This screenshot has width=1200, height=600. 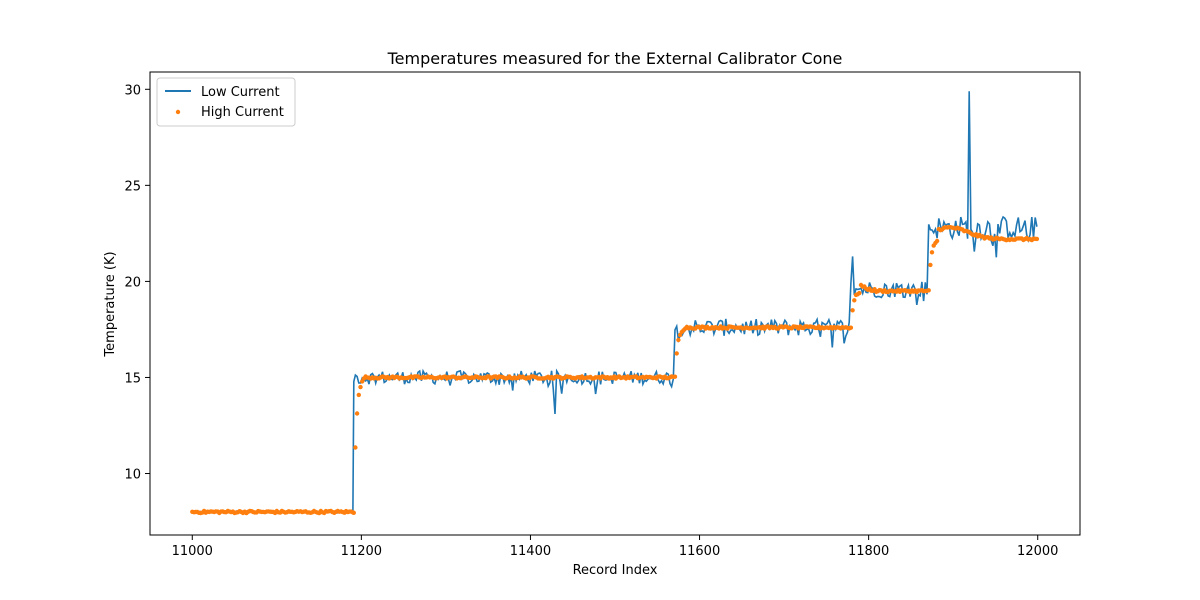 What do you see at coordinates (240, 92) in the screenshot?
I see `legend-low-current-label: Low Current` at bounding box center [240, 92].